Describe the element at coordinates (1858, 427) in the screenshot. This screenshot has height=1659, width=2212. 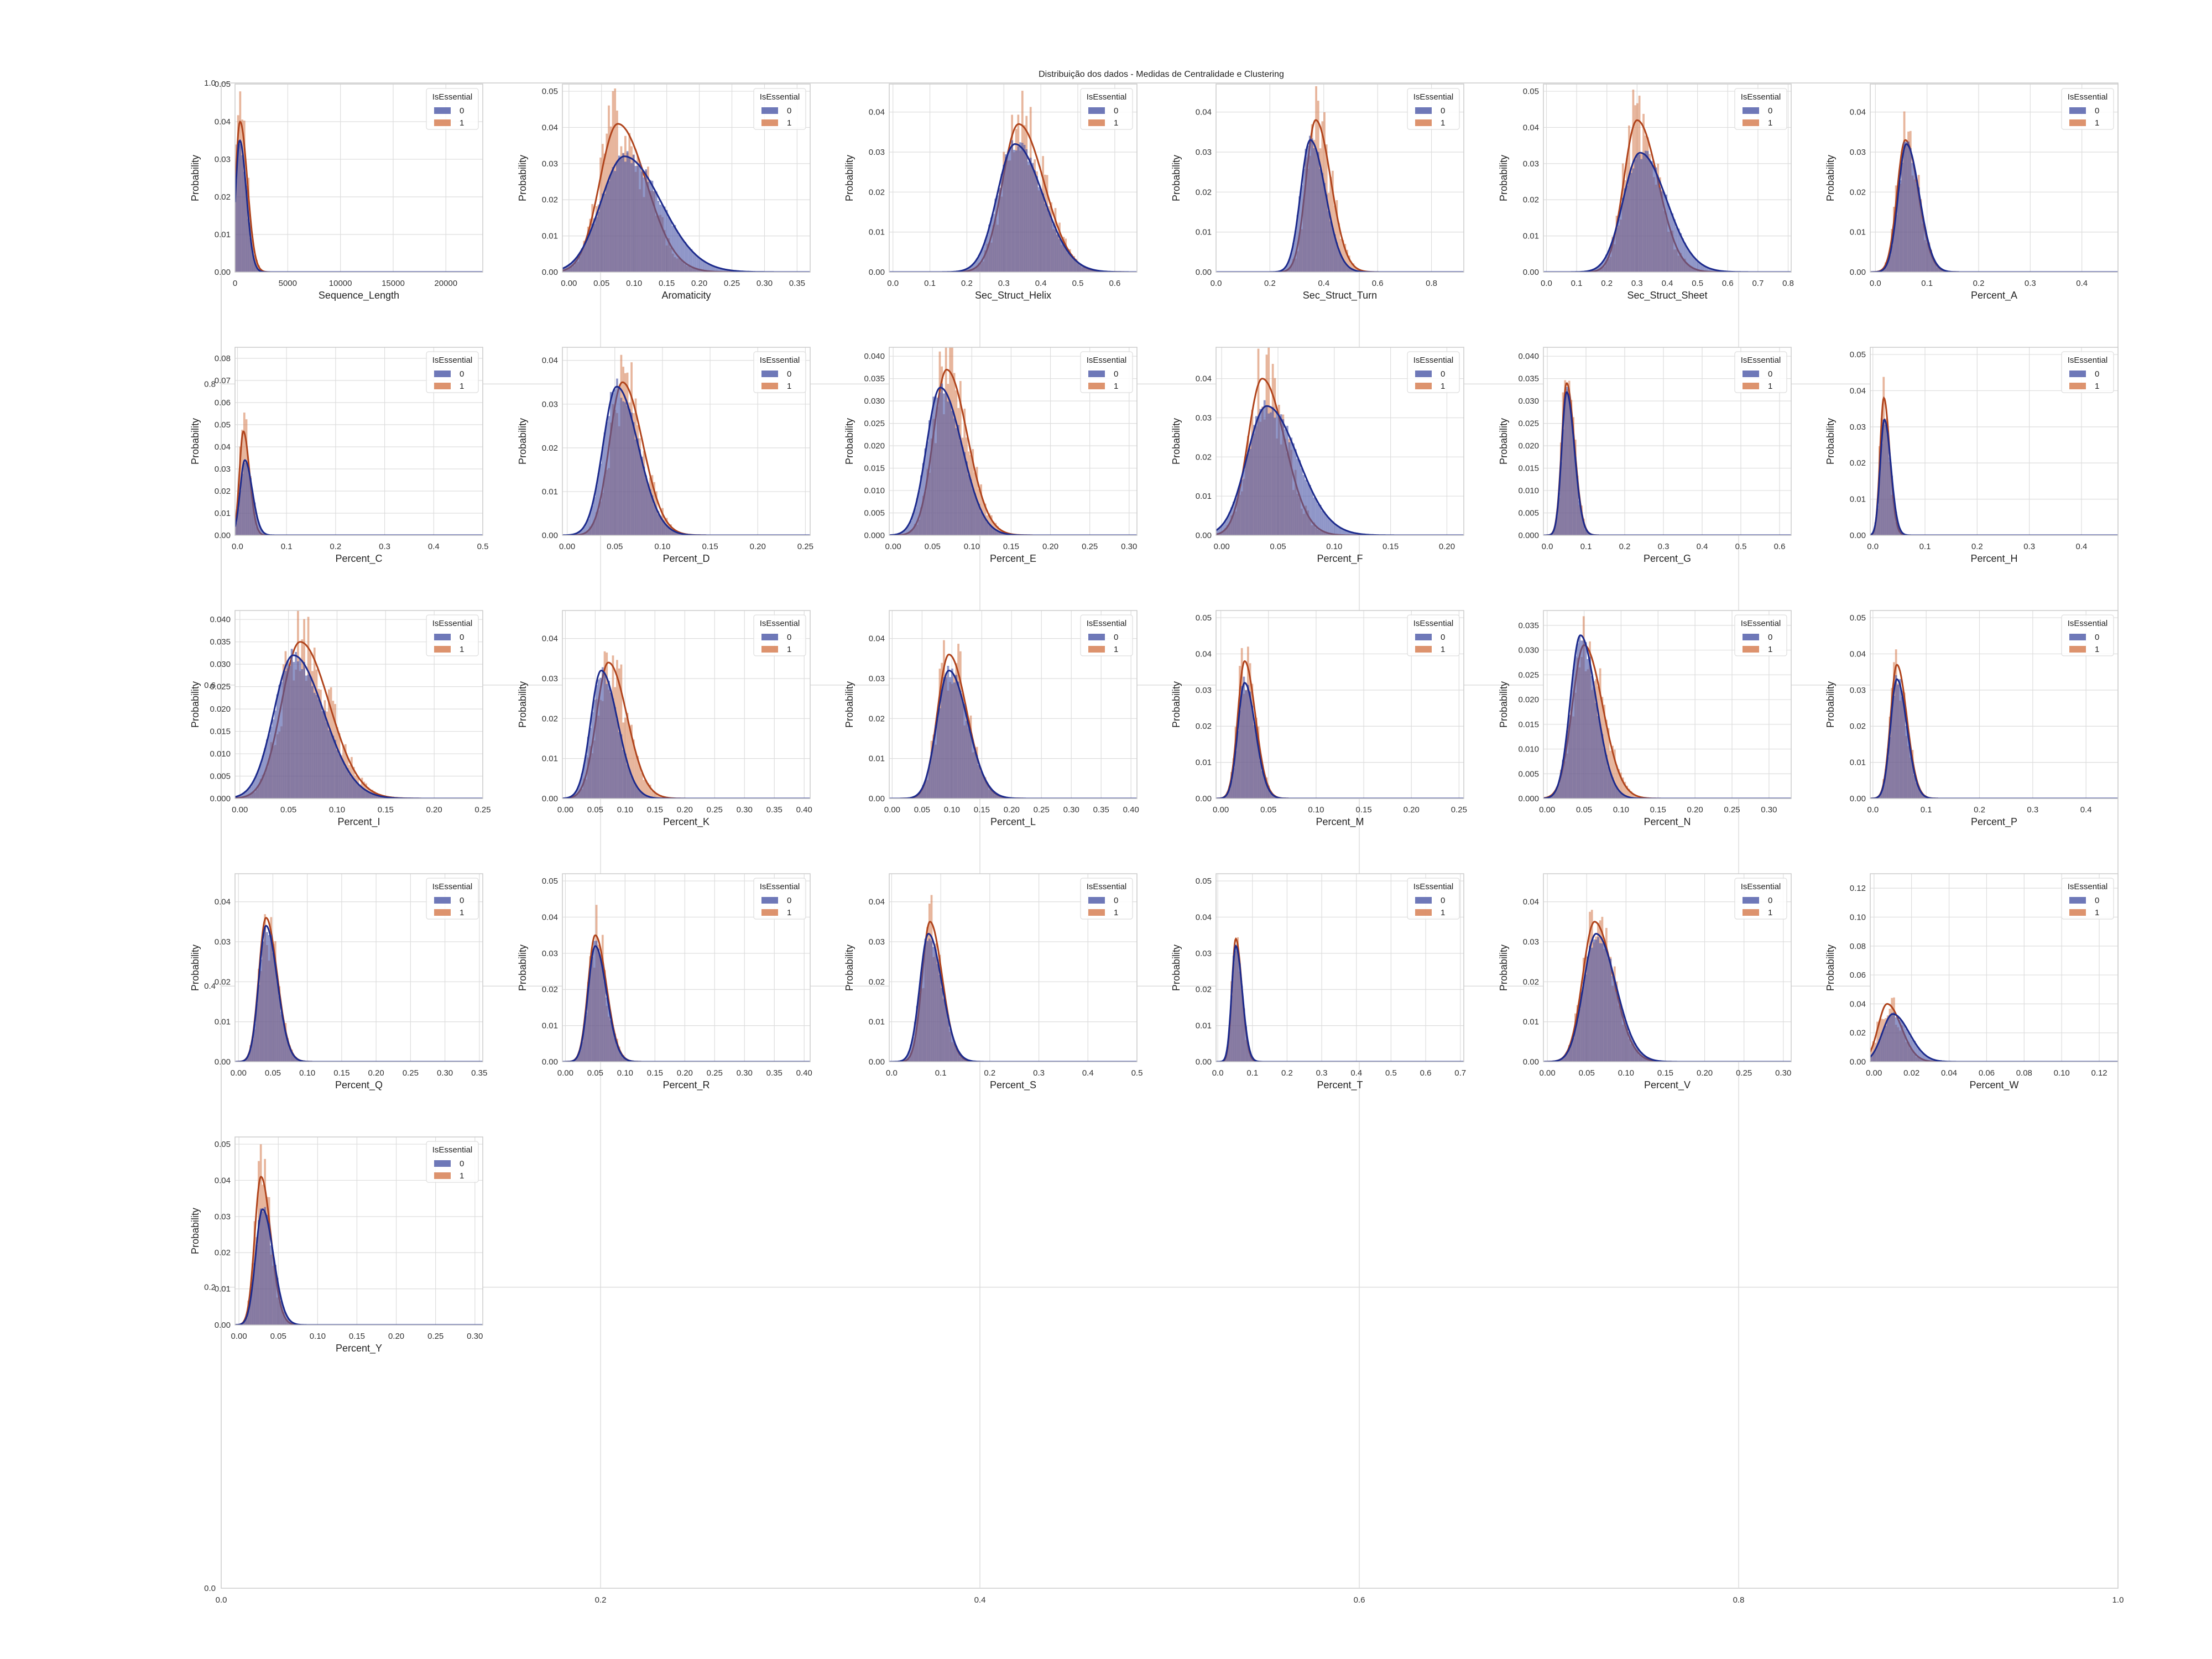
I see `y-tick-label: 0.03` at that location.